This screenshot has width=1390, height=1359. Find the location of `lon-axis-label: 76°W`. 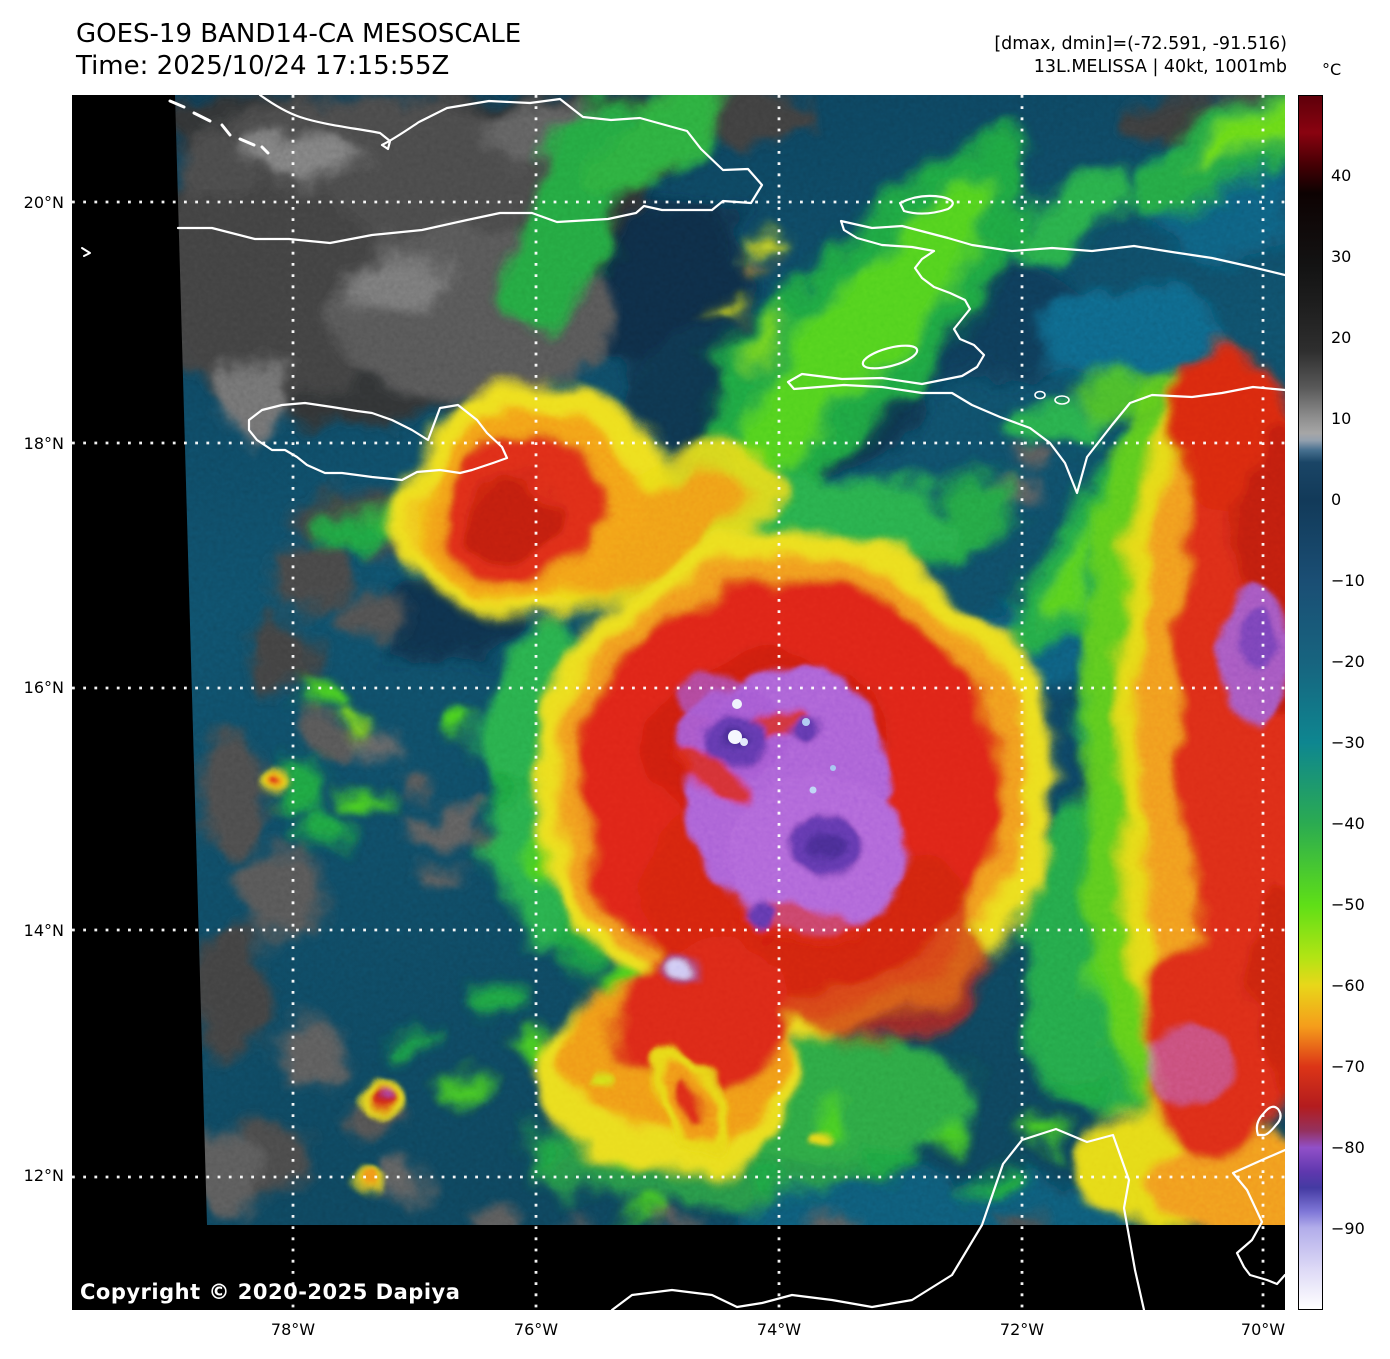

lon-axis-label: 76°W is located at coordinates (536, 1329).